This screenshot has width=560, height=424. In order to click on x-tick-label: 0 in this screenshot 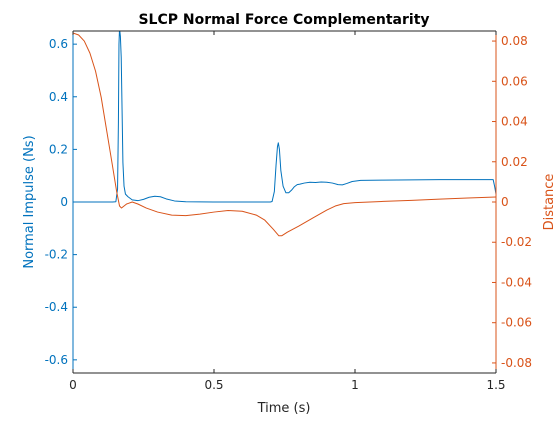, I will do `click(73, 385)`.